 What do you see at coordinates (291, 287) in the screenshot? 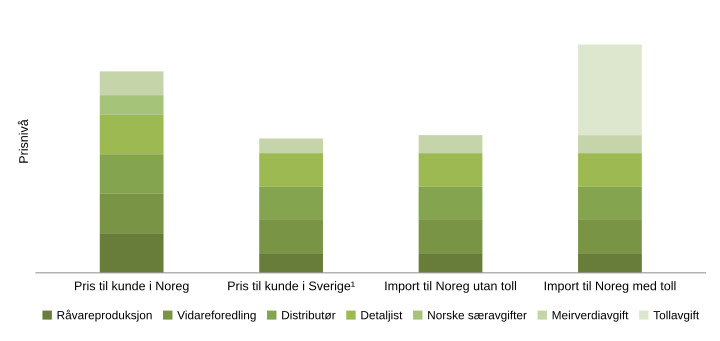
I see `x-tick-label: Pris til kunde i Sverige¹` at bounding box center [291, 287].